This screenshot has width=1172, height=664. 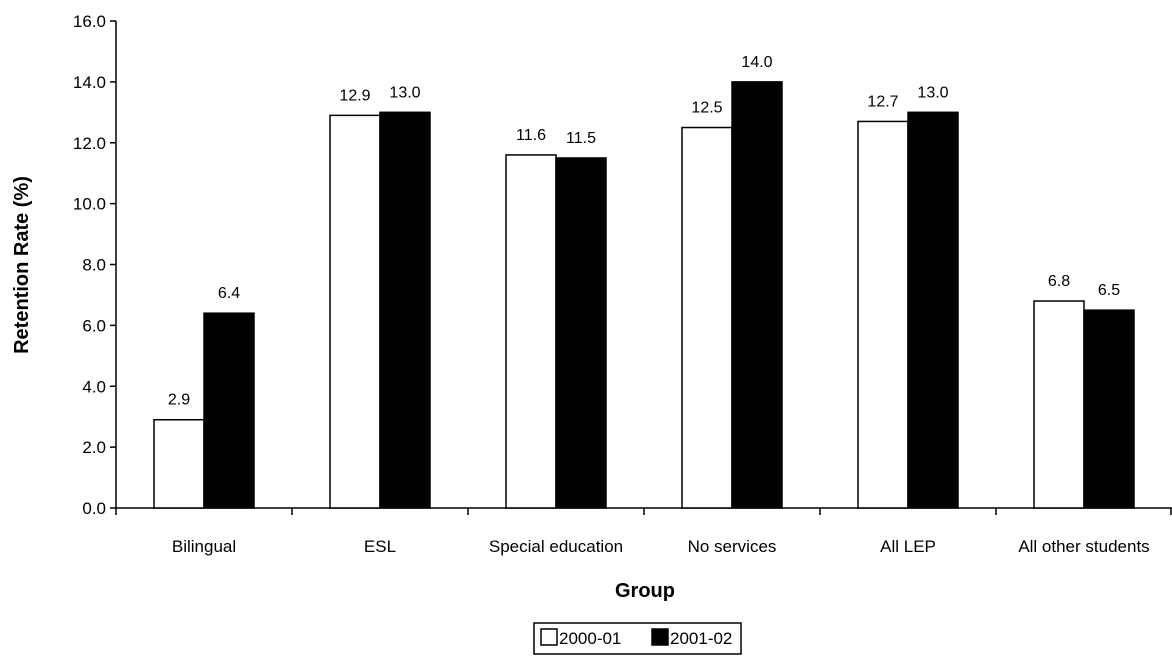 What do you see at coordinates (94, 386) in the screenshot?
I see `y-tick-label: 4.0` at bounding box center [94, 386].